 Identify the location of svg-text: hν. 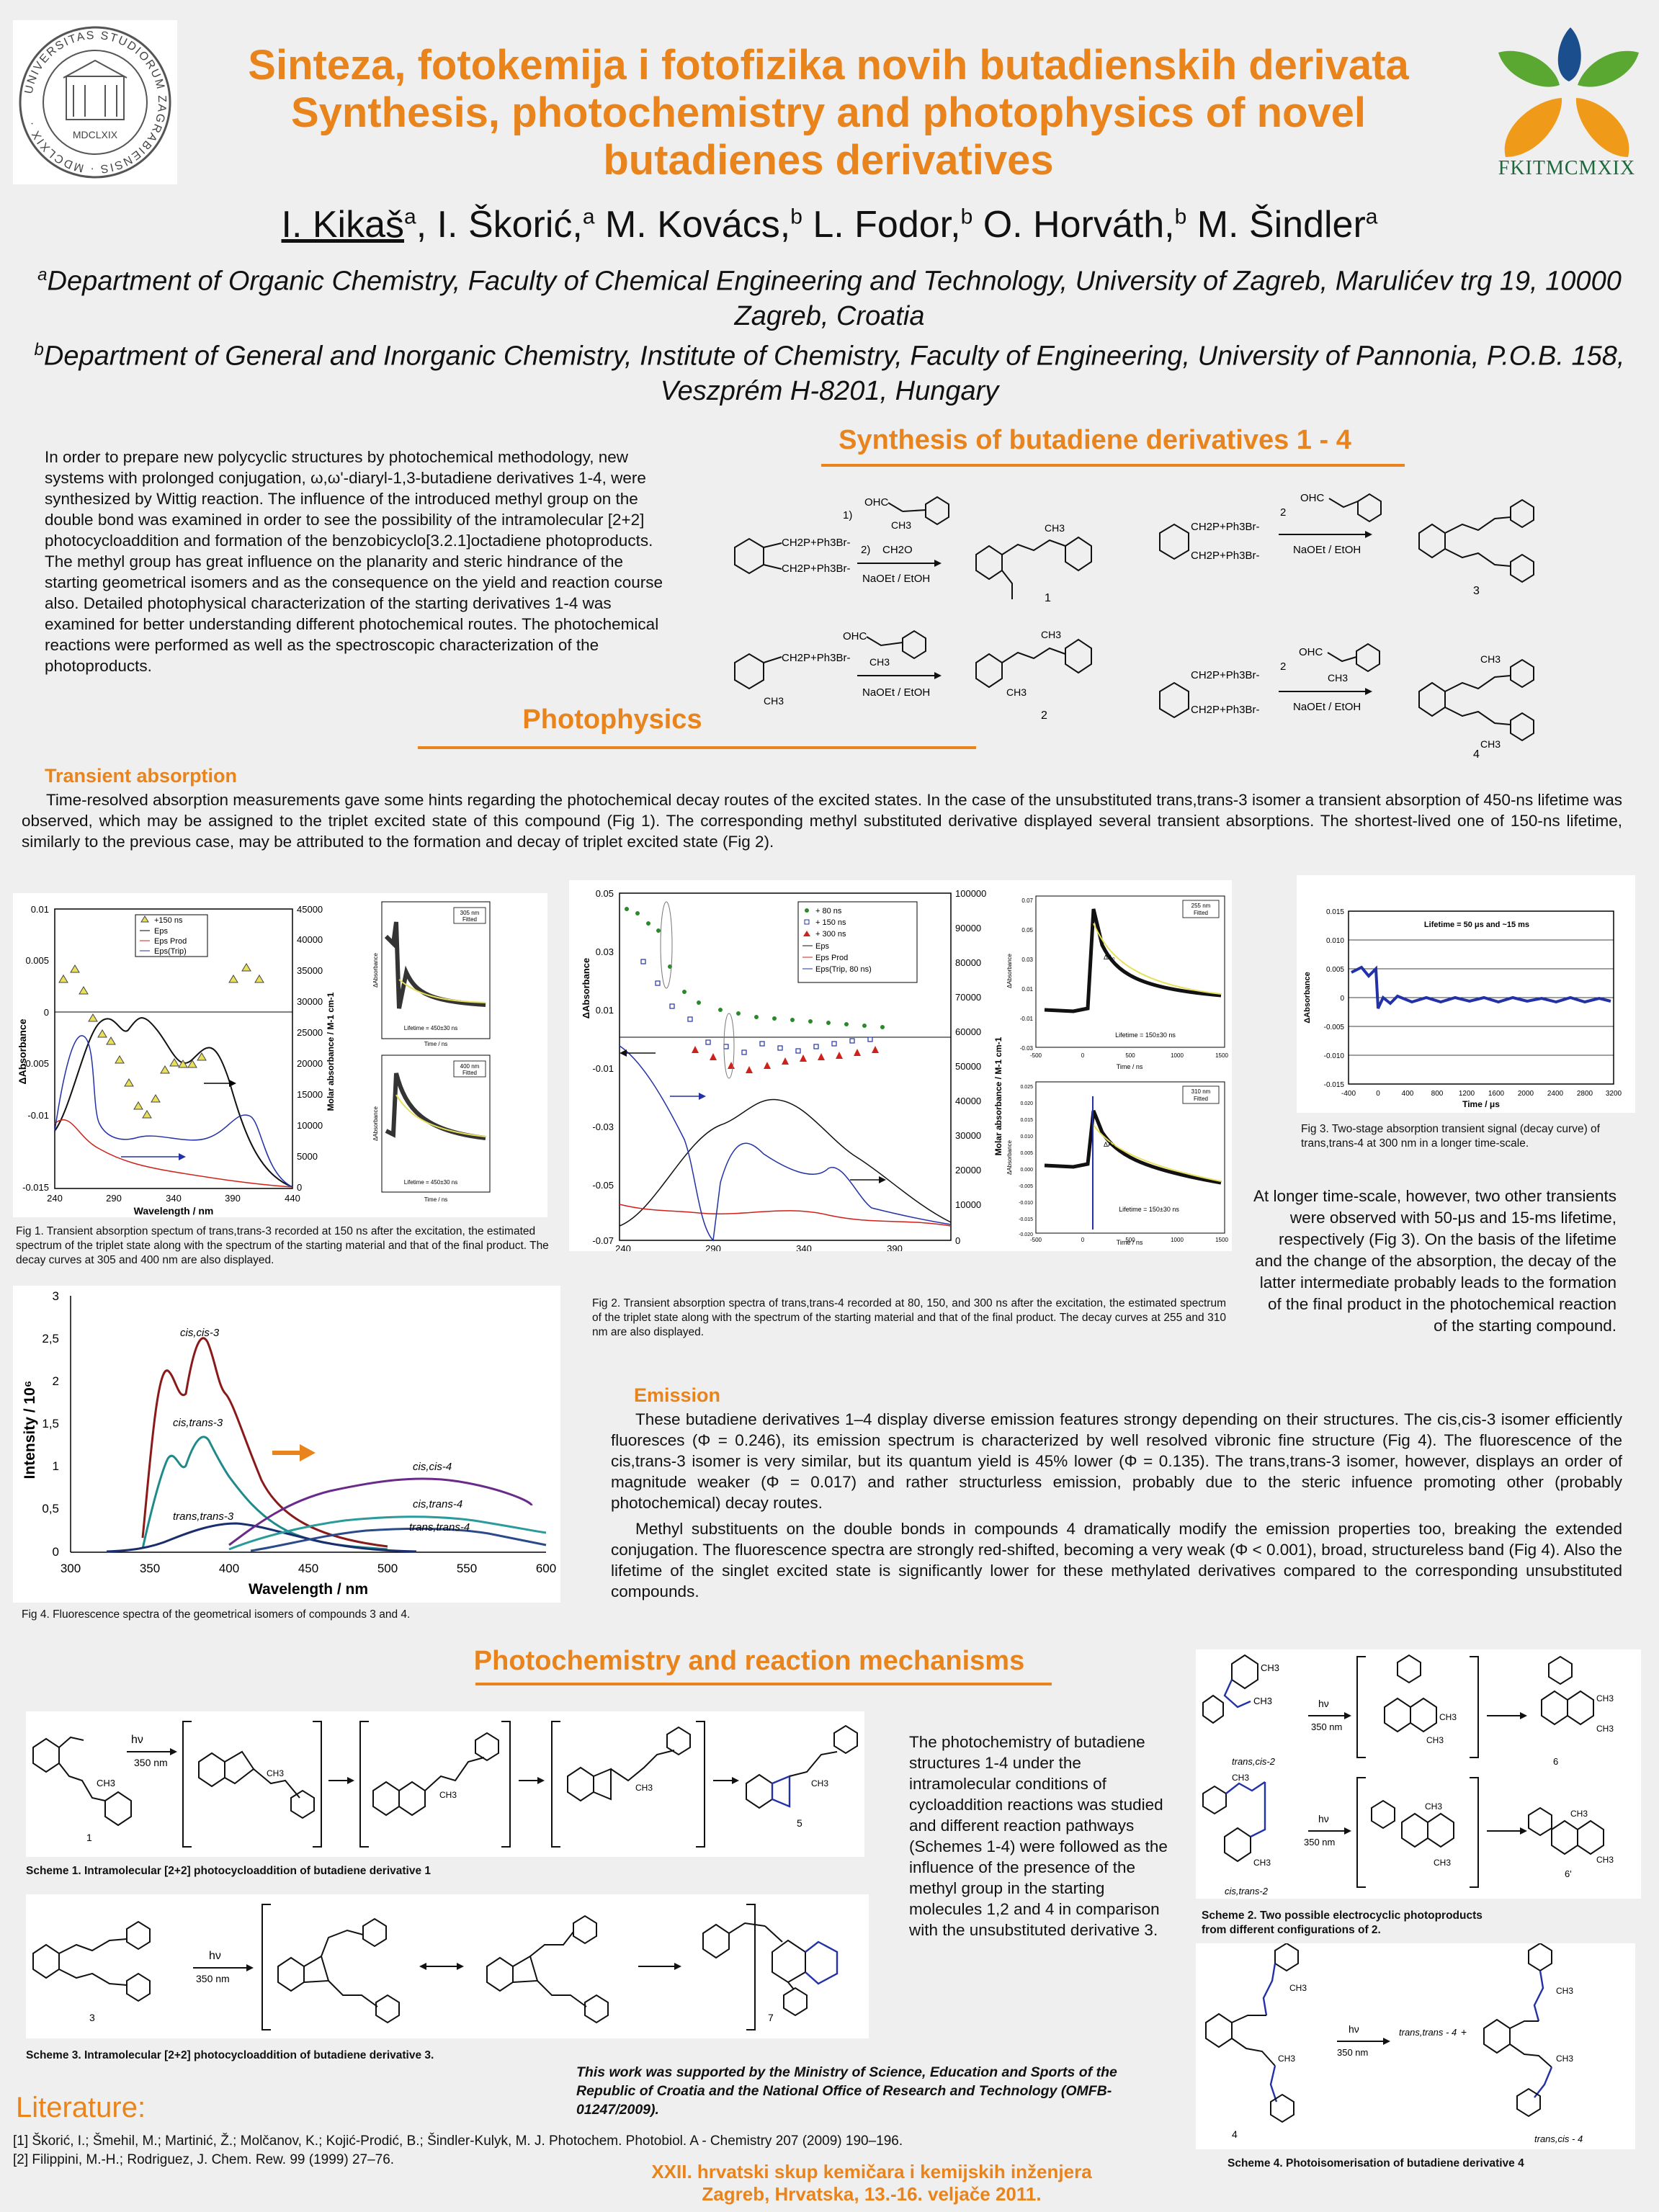
(1323, 1818).